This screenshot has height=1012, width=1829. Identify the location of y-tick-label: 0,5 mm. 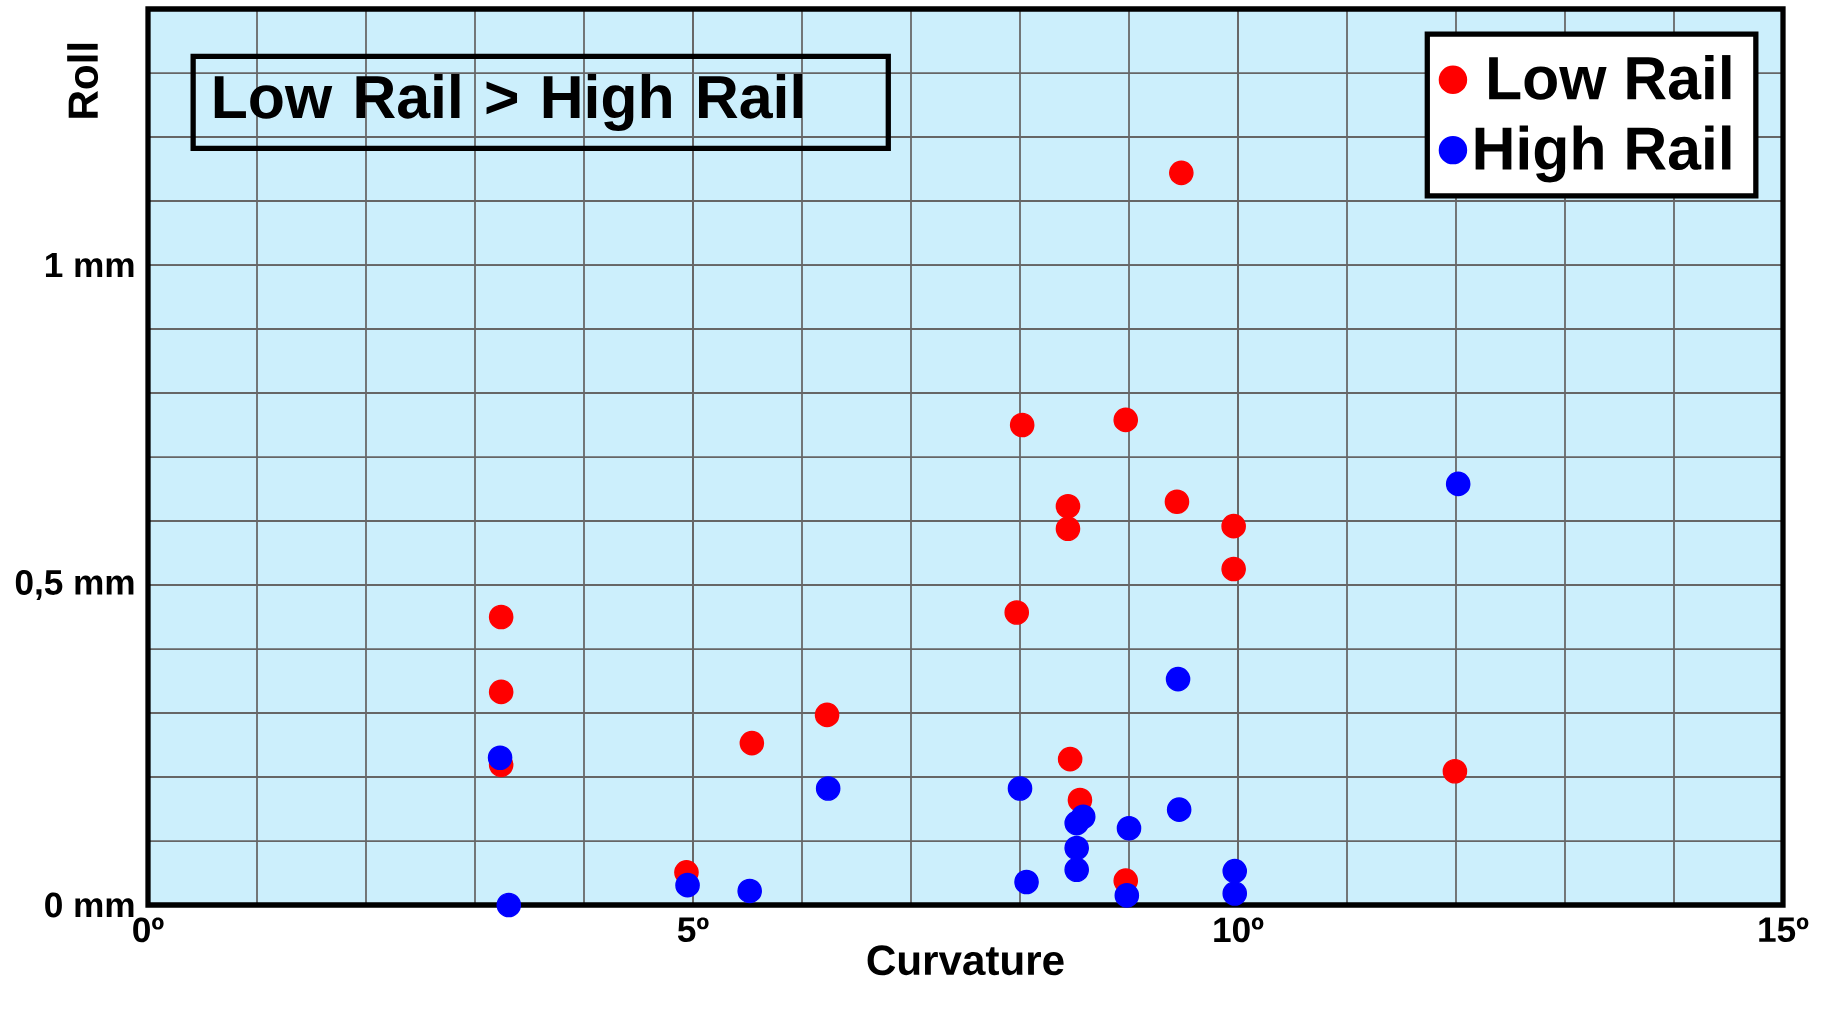
(74, 585).